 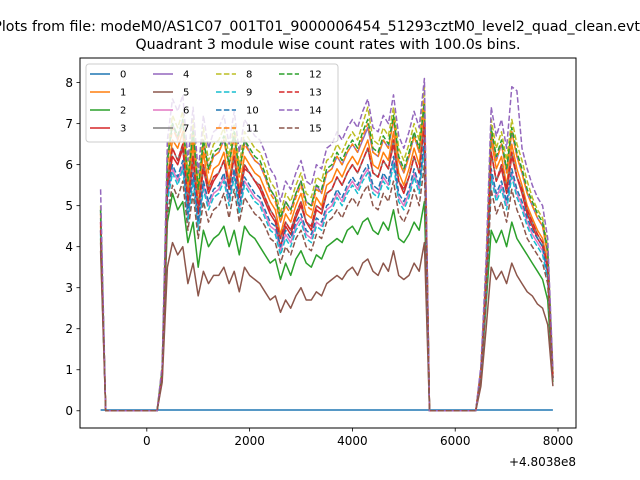 What do you see at coordinates (69, 329) in the screenshot?
I see `y-tick-label: 2` at bounding box center [69, 329].